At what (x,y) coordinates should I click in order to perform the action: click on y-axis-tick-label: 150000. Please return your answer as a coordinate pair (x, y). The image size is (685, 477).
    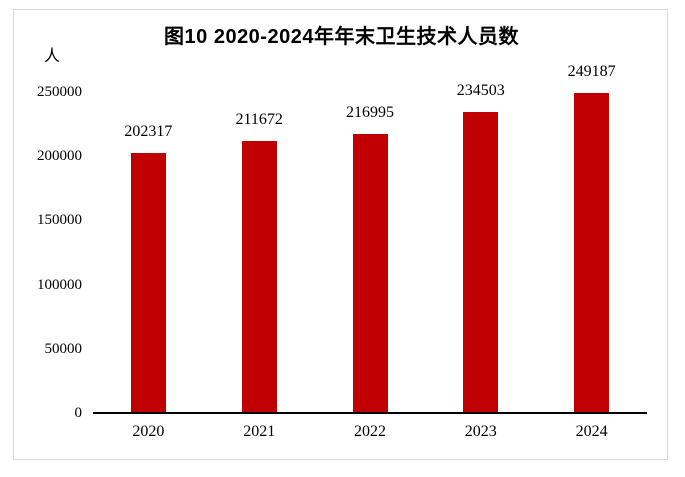
    Looking at the image, I should click on (59, 220).